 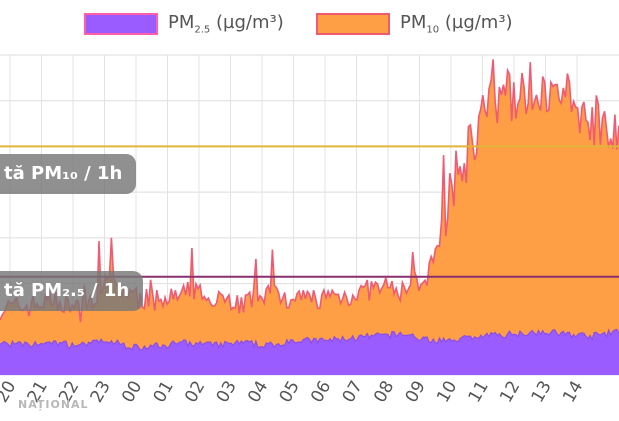 What do you see at coordinates (416, 392) in the screenshot?
I see `x-tick-label: 09` at bounding box center [416, 392].